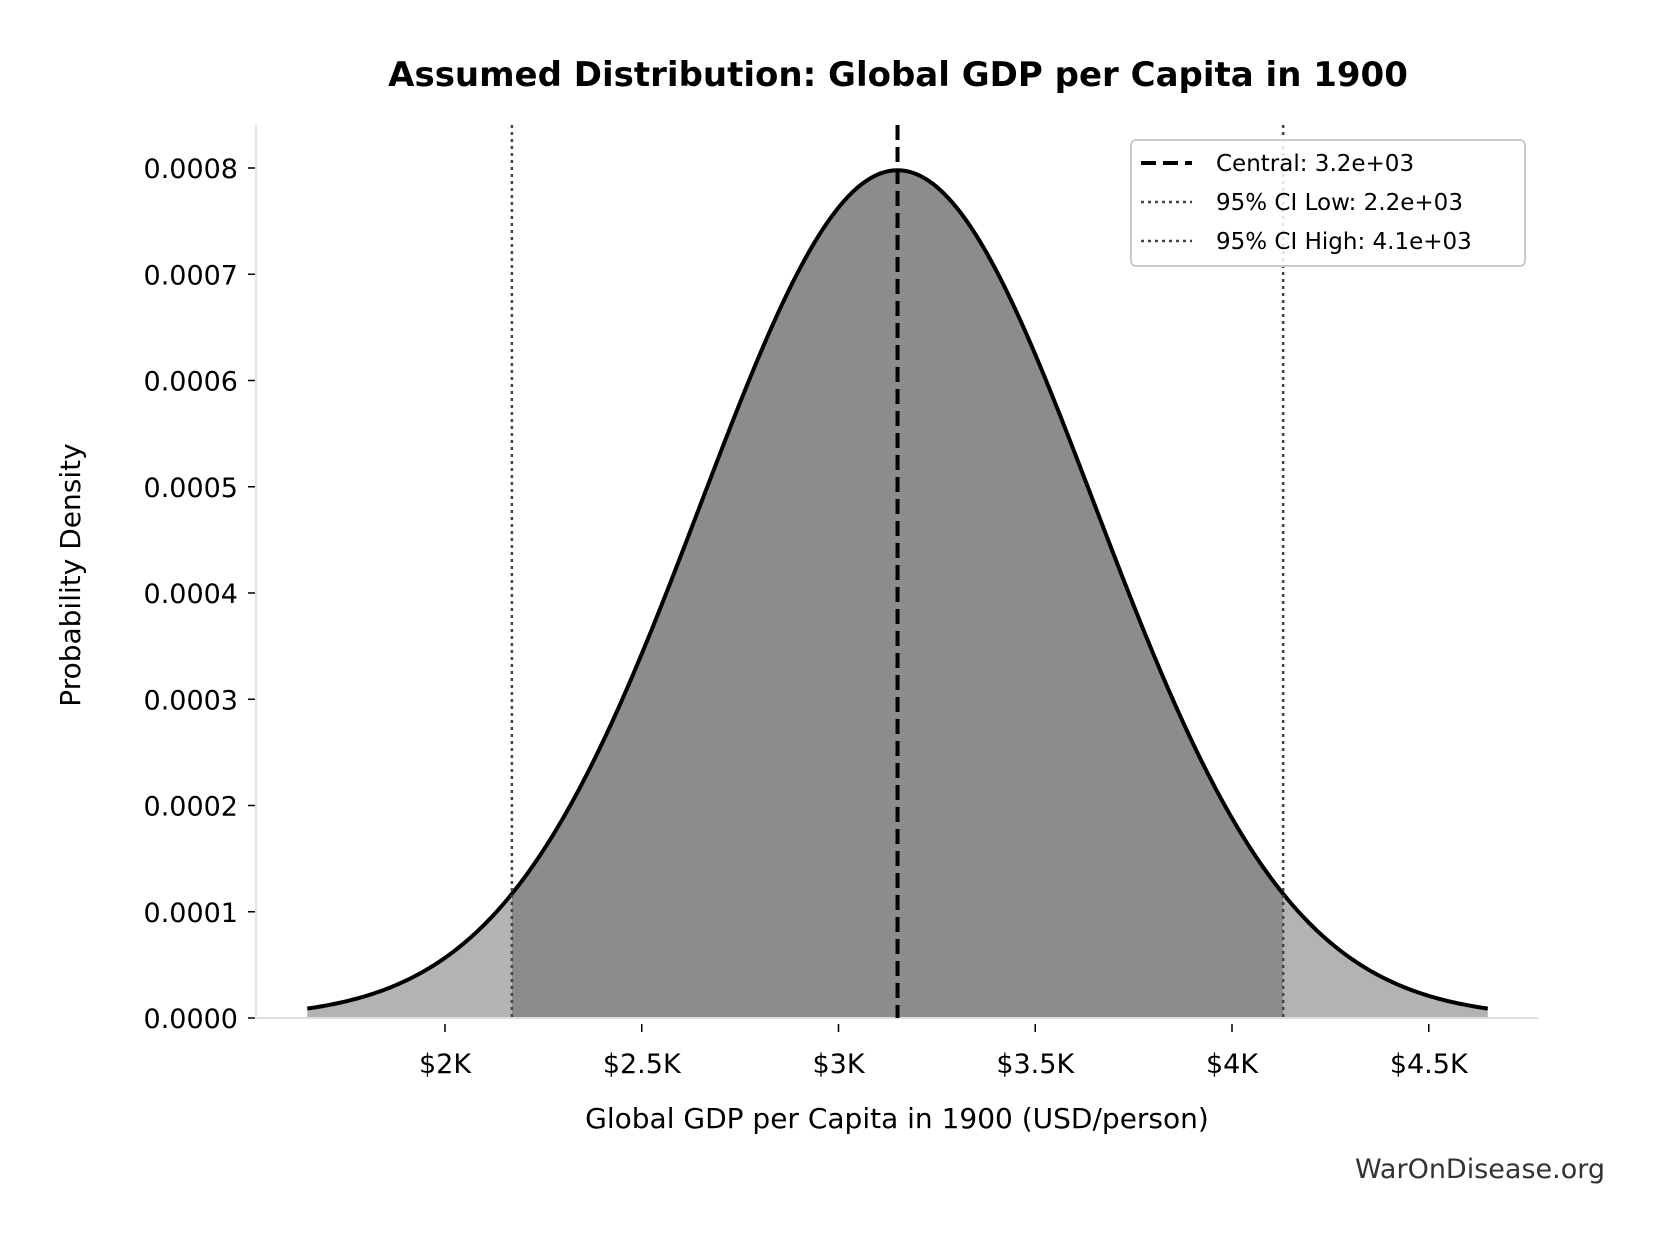  Describe the element at coordinates (191, 488) in the screenshot. I see `y-tick-label: 0.0005` at that location.